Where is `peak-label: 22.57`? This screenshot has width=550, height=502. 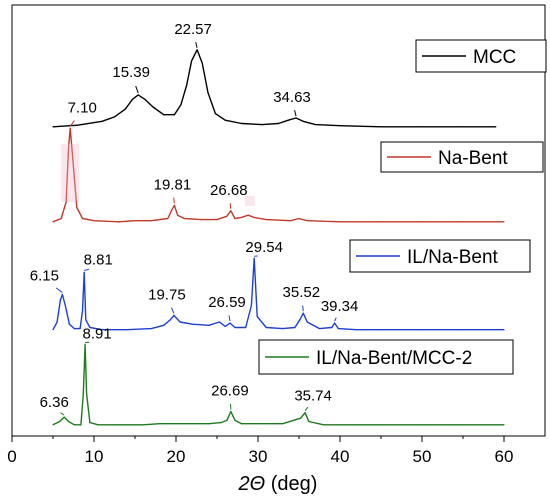
peak-label: 22.57 is located at coordinates (193, 29).